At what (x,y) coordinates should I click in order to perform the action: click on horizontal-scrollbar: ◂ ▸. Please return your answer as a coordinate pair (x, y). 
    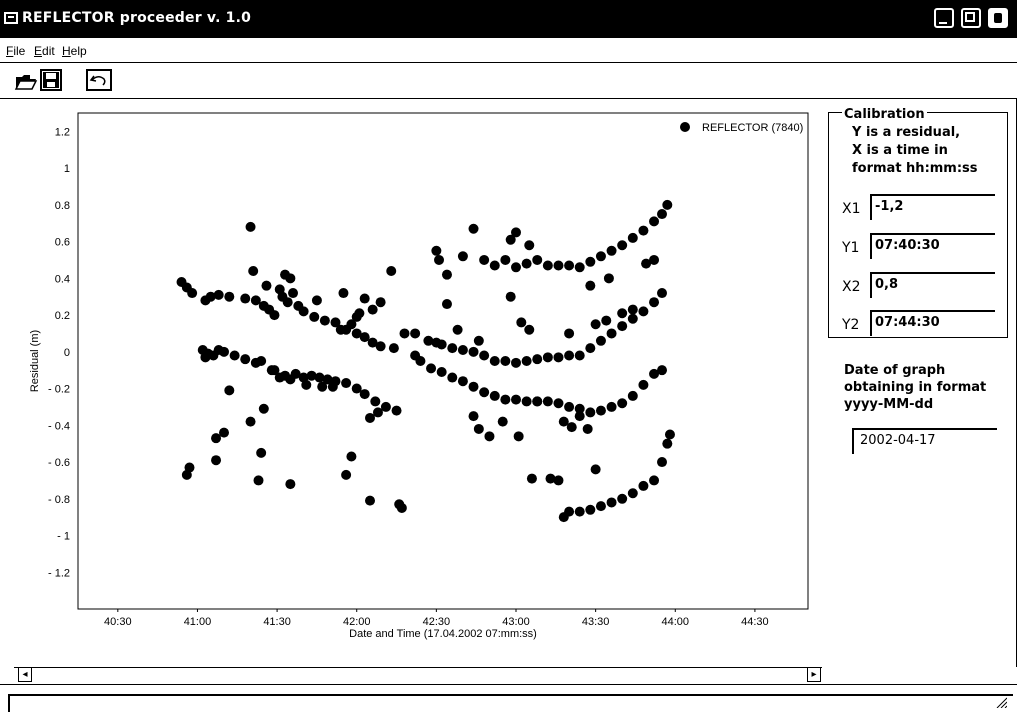
    Looking at the image, I should click on (418, 675).